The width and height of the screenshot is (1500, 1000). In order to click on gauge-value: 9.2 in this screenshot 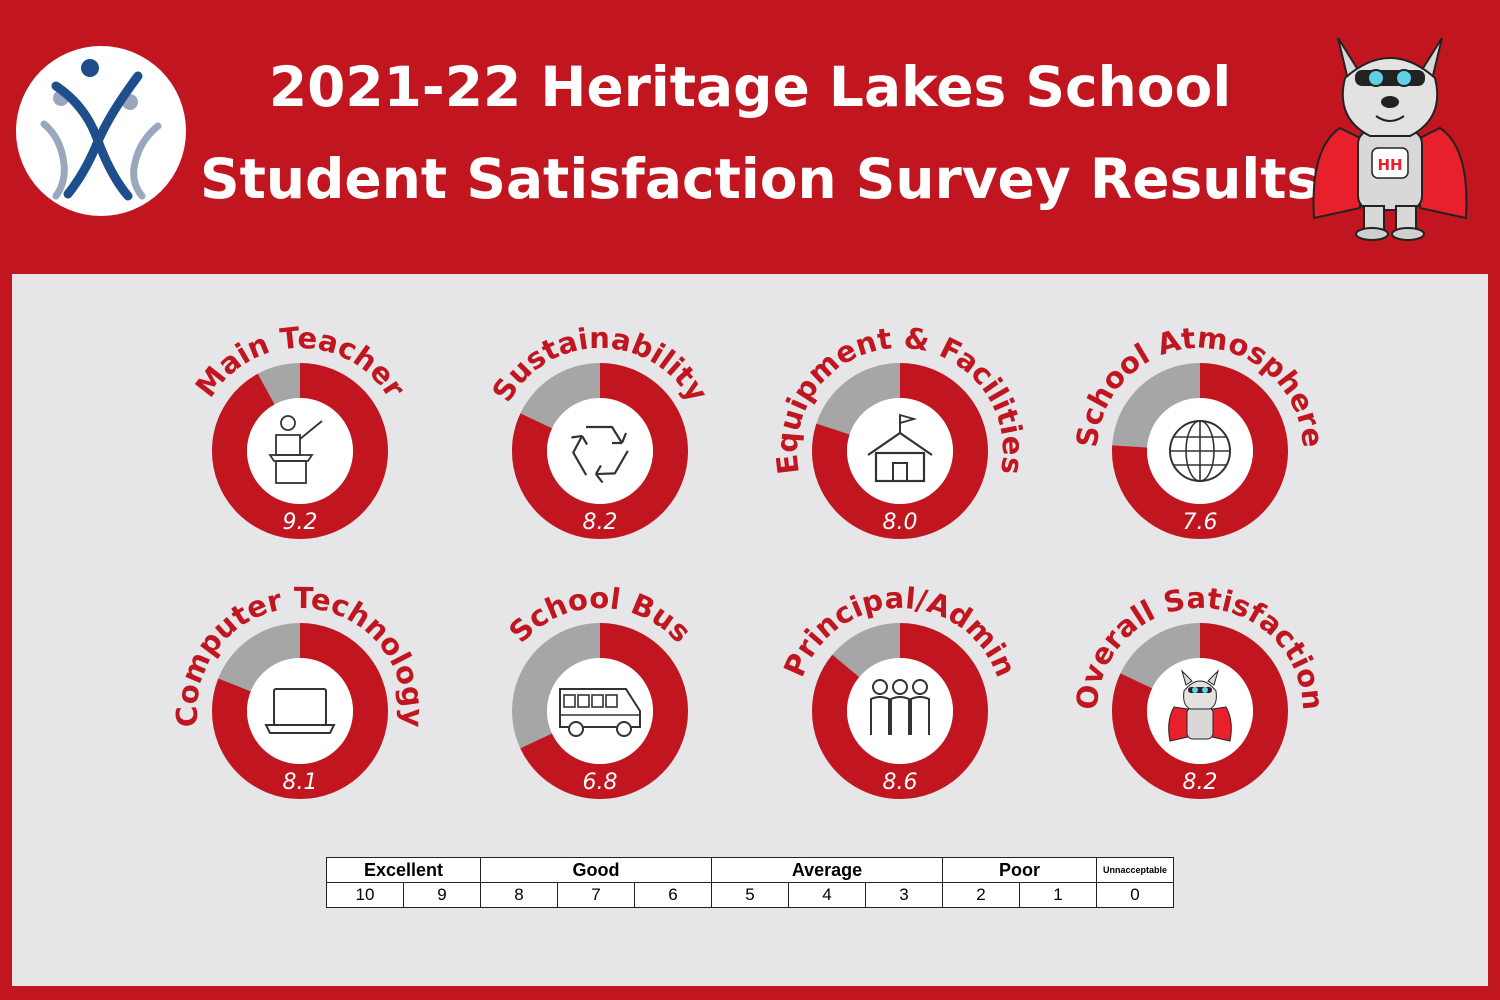, I will do `click(300, 522)`.